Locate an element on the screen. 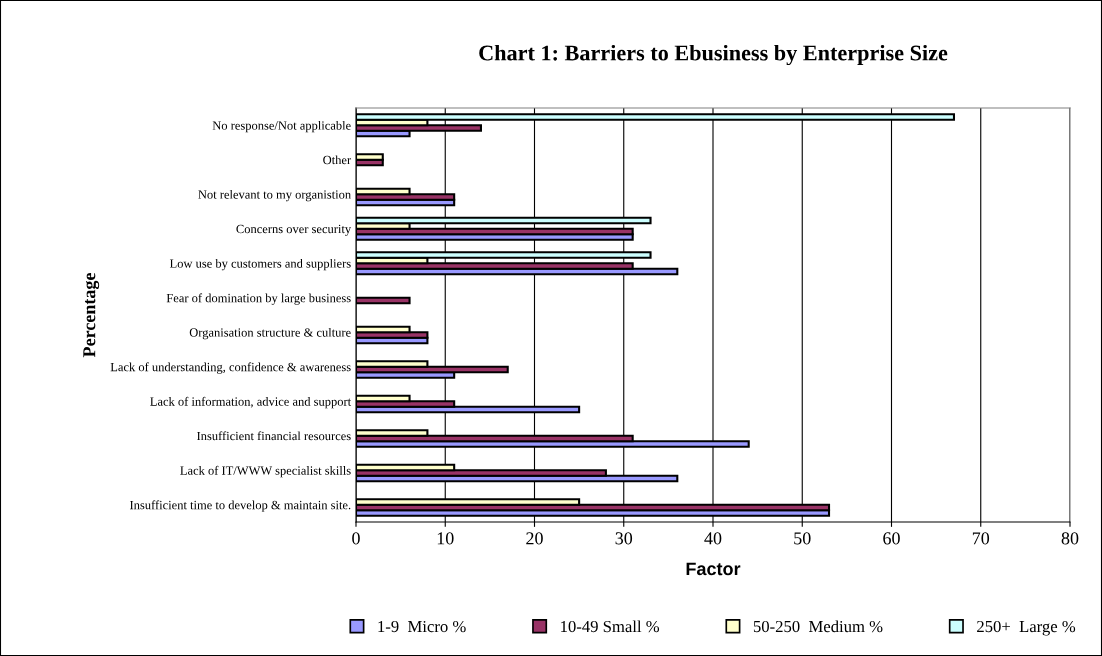  y-tick-label: Insufficient financial resources is located at coordinates (274, 436).